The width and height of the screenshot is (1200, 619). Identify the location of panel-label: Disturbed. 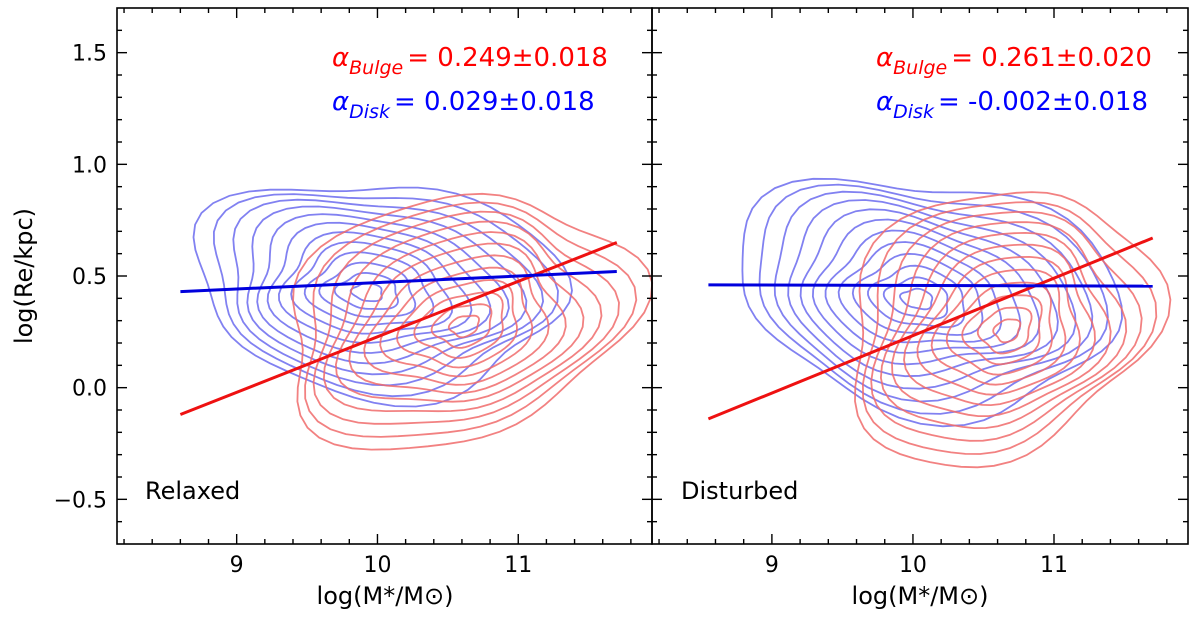
(739, 491).